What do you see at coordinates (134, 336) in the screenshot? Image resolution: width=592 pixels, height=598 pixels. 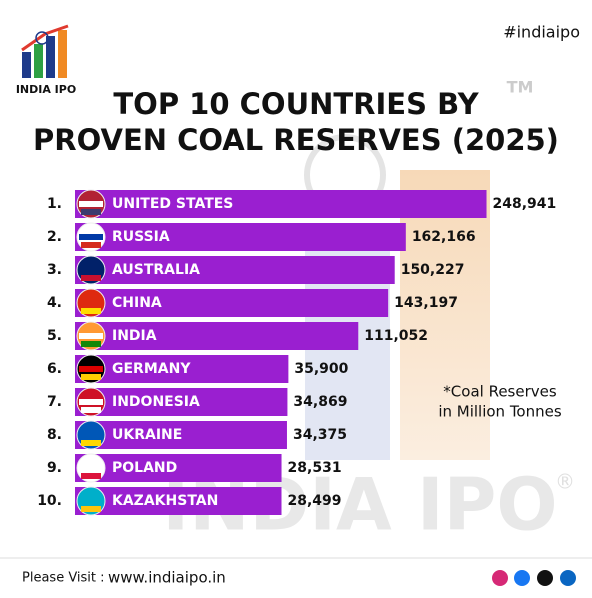 I see `category-label: INDIA` at bounding box center [134, 336].